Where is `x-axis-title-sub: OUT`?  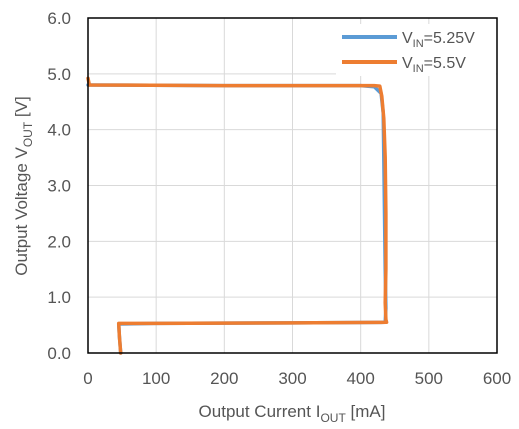 x-axis-title-sub: OUT is located at coordinates (333, 418).